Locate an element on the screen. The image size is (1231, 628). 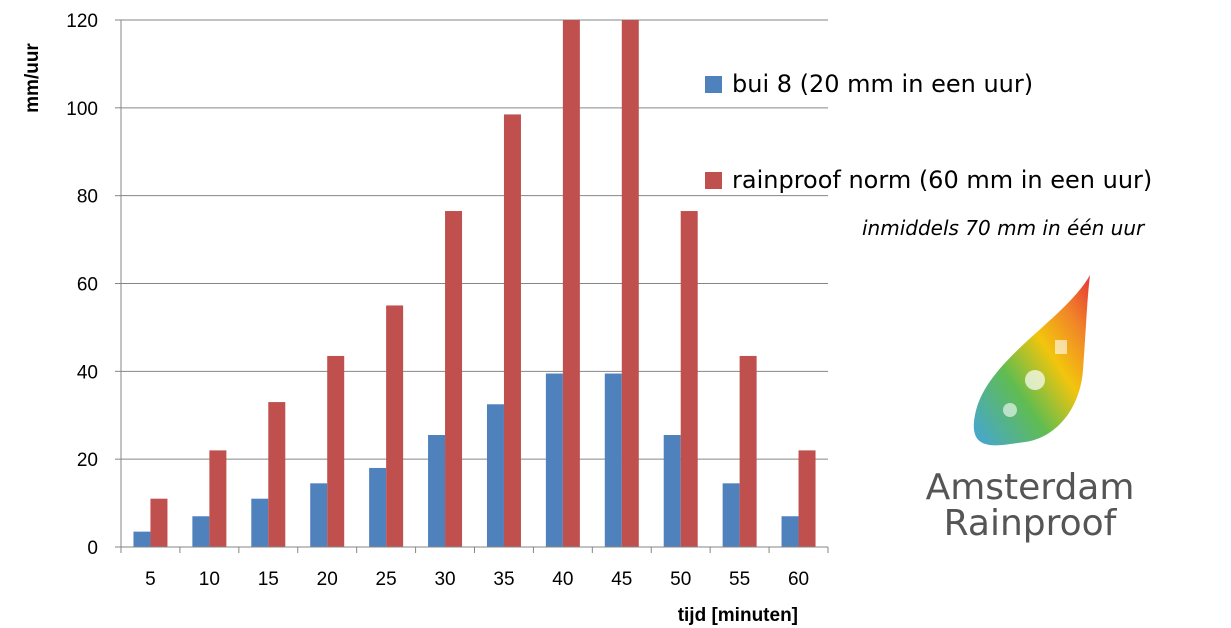
y-tick-label: 40 is located at coordinates (87, 372).